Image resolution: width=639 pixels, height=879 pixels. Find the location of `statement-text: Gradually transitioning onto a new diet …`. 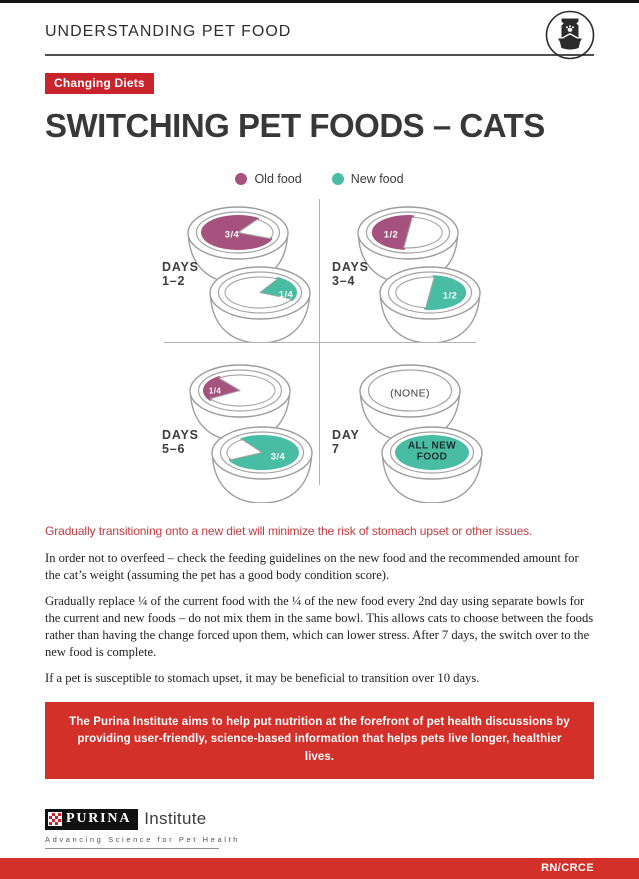

statement-text: Gradually transitioning onto a new diet … is located at coordinates (289, 530).